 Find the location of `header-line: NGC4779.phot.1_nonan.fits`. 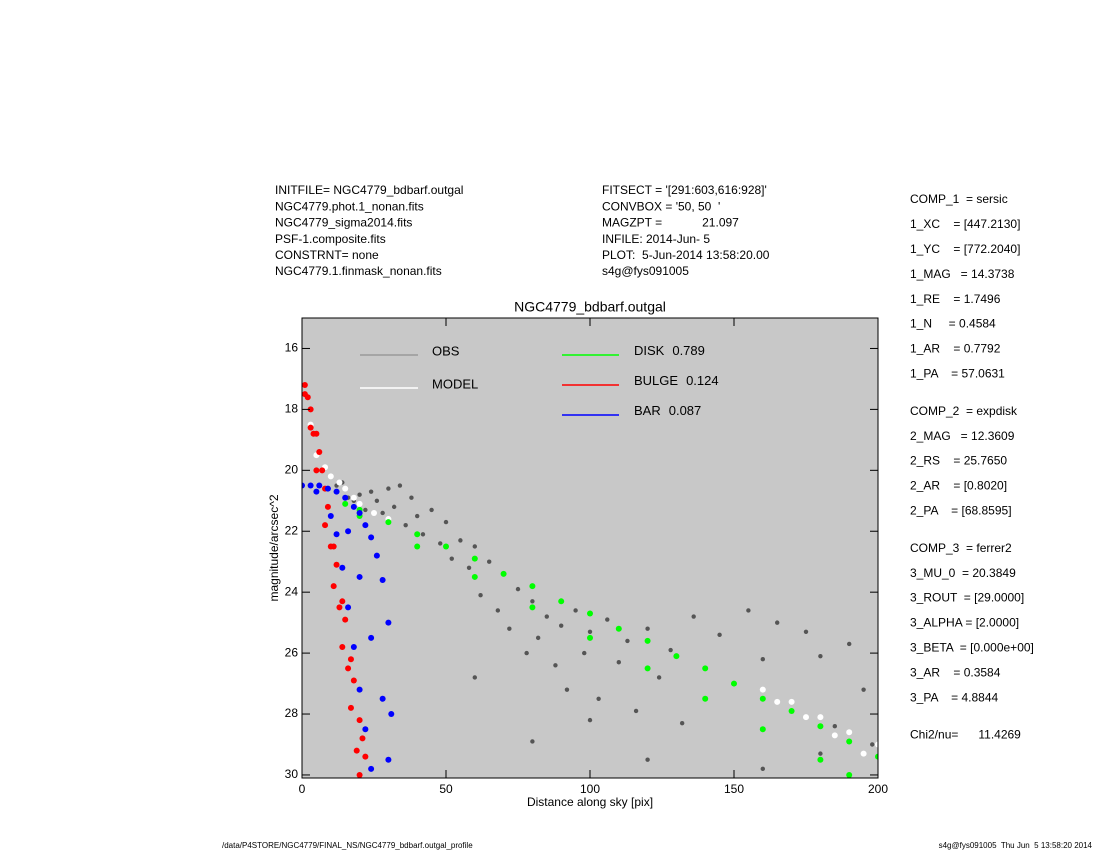

header-line: NGC4779.phot.1_nonan.fits is located at coordinates (349, 206).